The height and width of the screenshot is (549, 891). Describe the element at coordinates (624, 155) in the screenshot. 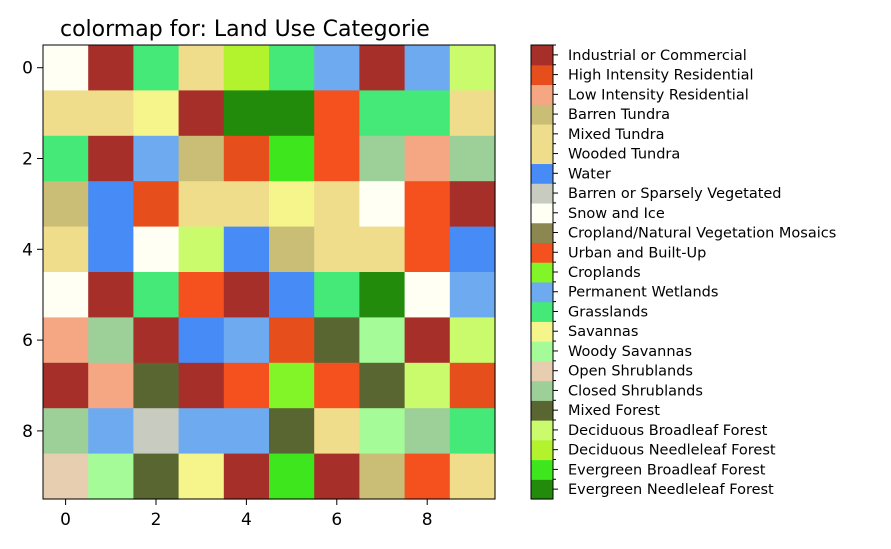

I see `colorbar-label: Wooded Tundra` at that location.